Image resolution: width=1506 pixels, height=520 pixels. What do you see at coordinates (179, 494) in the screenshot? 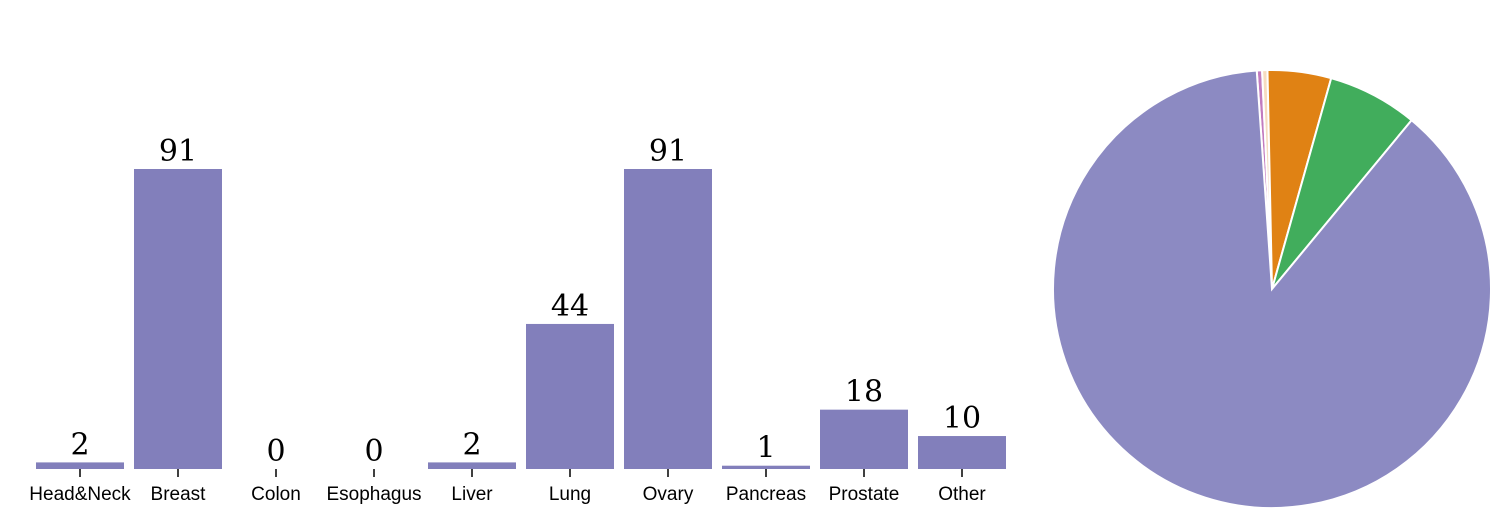
I see `x-tick-label: Breast` at bounding box center [179, 494].